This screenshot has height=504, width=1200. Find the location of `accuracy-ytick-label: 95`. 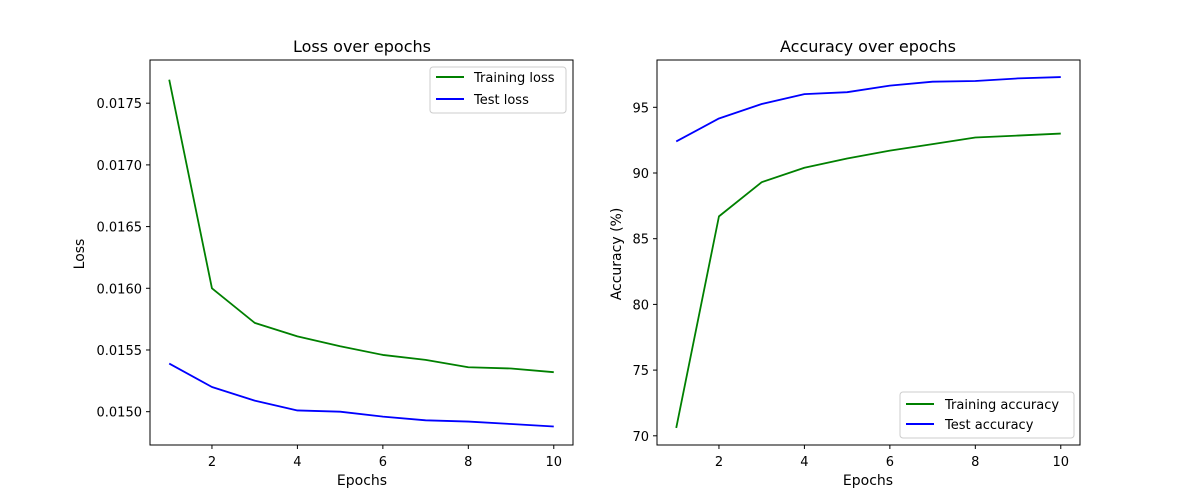

accuracy-ytick-label: 95 is located at coordinates (640, 108).